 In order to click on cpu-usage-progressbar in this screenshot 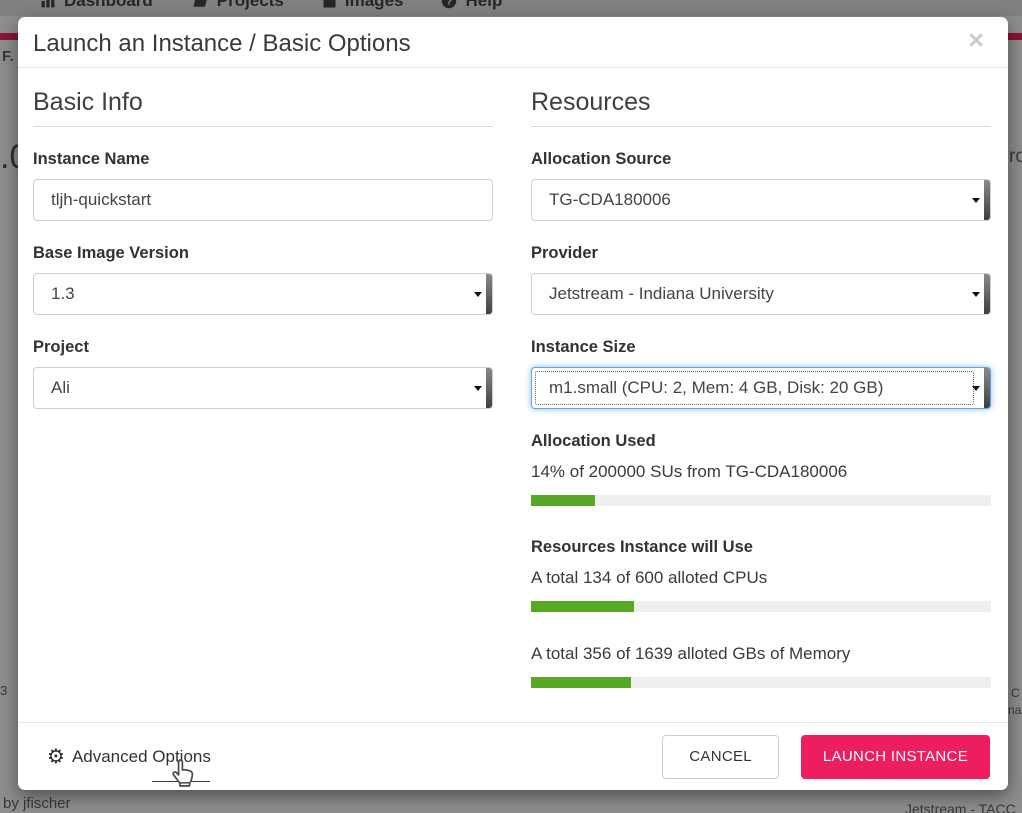, I will do `click(761, 606)`.